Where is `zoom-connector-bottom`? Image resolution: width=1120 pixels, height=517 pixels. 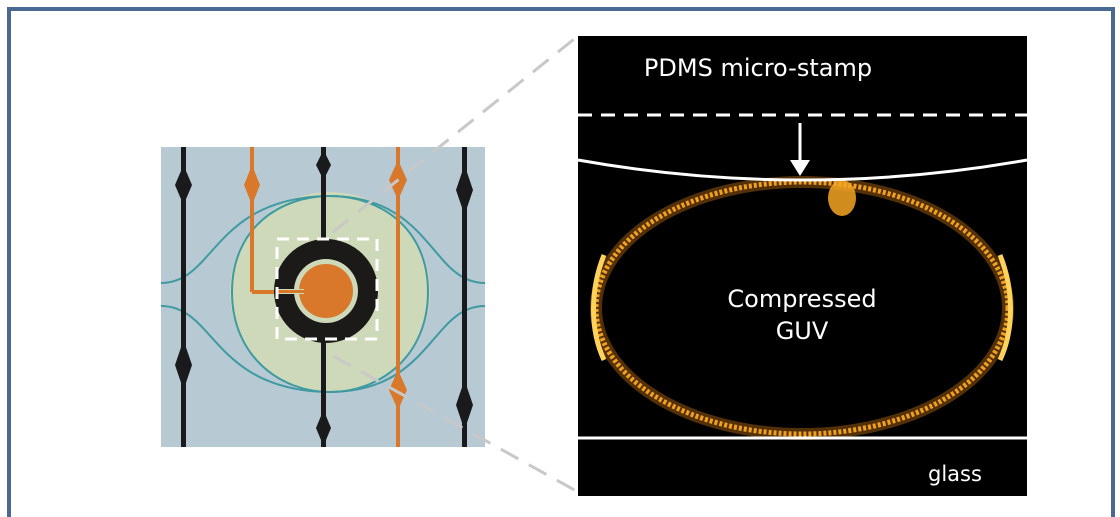 zoom-connector-bottom is located at coordinates (455, 424).